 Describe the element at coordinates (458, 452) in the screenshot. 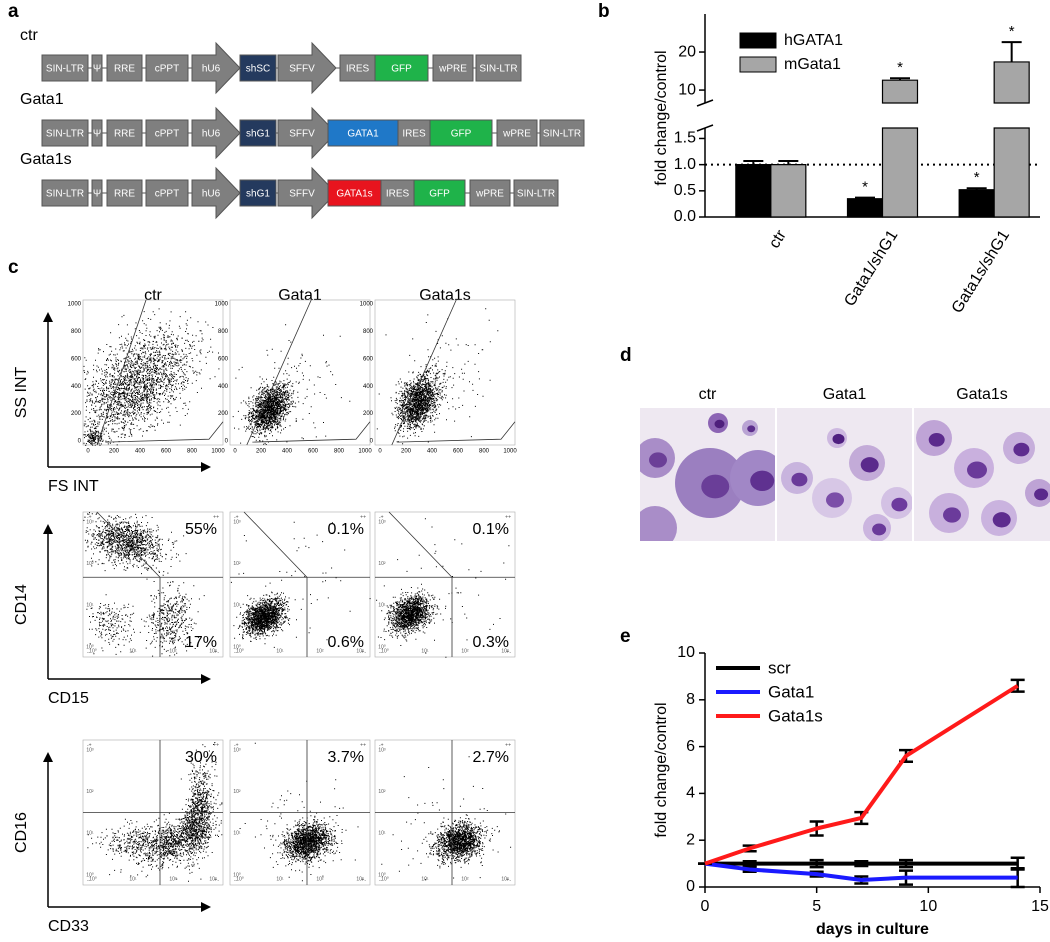

I see `x-tick-label: 600` at that location.